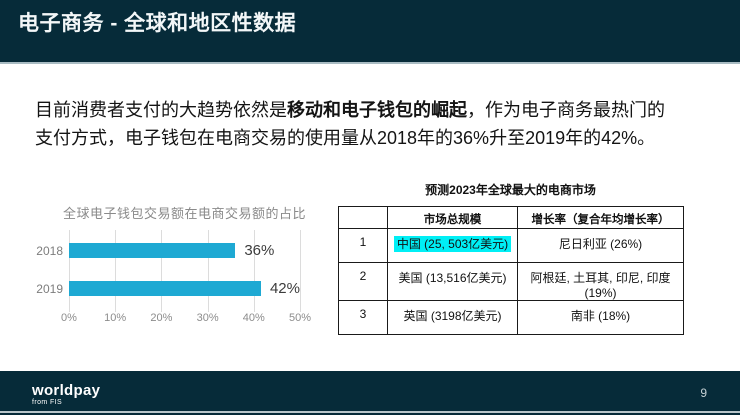 This screenshot has width=740, height=415. What do you see at coordinates (185, 213) in the screenshot?
I see `chart-title: 全球电子钱包交易额在电商交易额的占比` at bounding box center [185, 213].